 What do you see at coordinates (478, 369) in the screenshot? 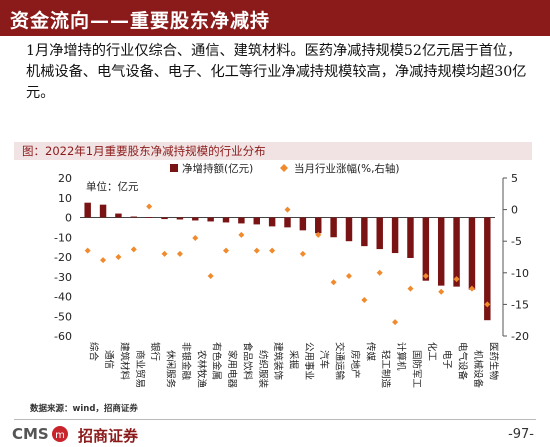
I see `x-tick-label: 机械设备` at bounding box center [478, 369].